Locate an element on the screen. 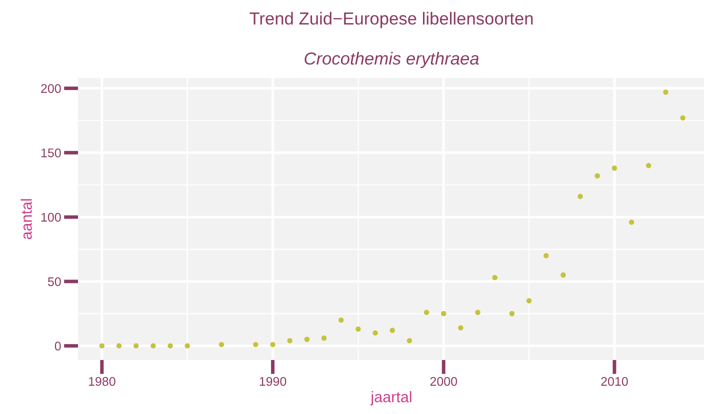 Image resolution: width=704 pixels, height=414 pixels. x-tick-label: 2000 is located at coordinates (444, 381).